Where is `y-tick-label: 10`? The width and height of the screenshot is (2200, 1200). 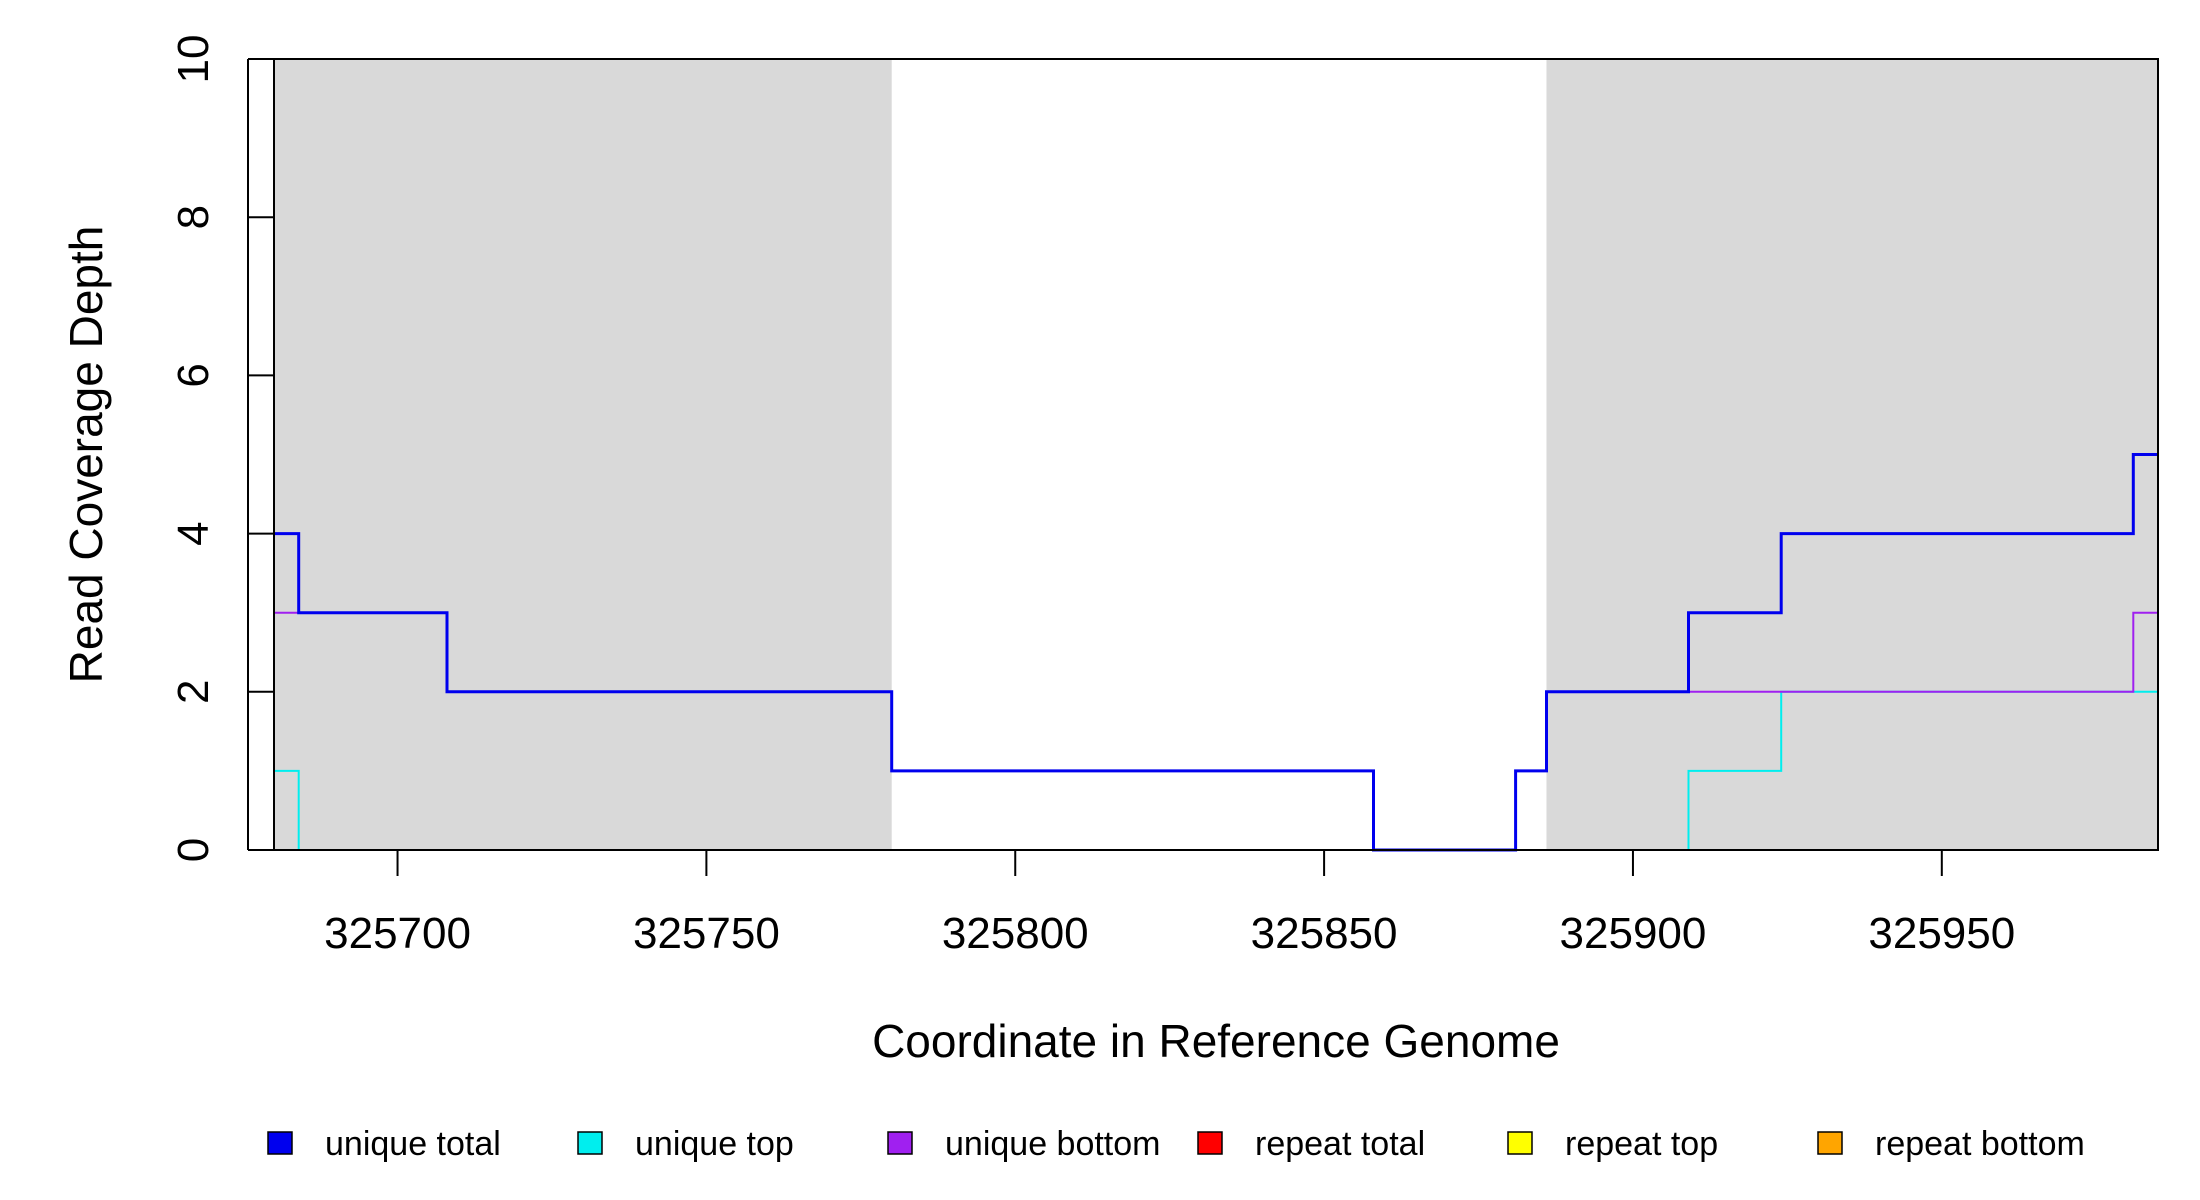
y-tick-label: 10 is located at coordinates (193, 59).